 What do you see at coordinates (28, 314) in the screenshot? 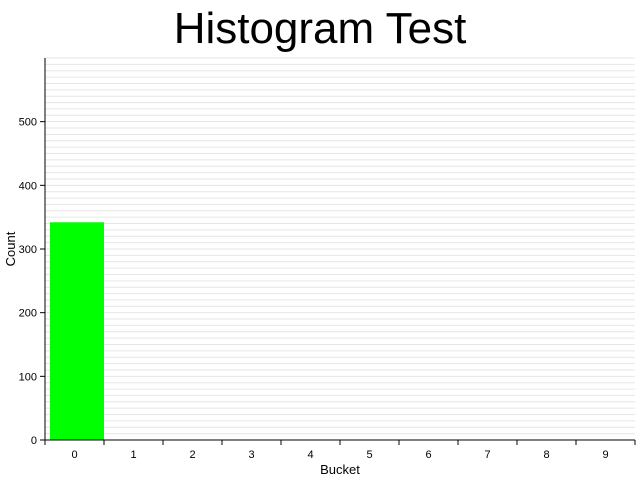
I see `y-tick-label: 200` at bounding box center [28, 314].